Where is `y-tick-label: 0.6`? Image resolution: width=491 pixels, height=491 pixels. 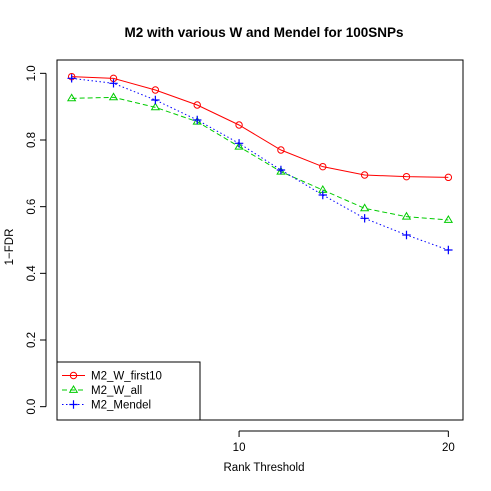 y-tick-label: 0.6 is located at coordinates (32, 207).